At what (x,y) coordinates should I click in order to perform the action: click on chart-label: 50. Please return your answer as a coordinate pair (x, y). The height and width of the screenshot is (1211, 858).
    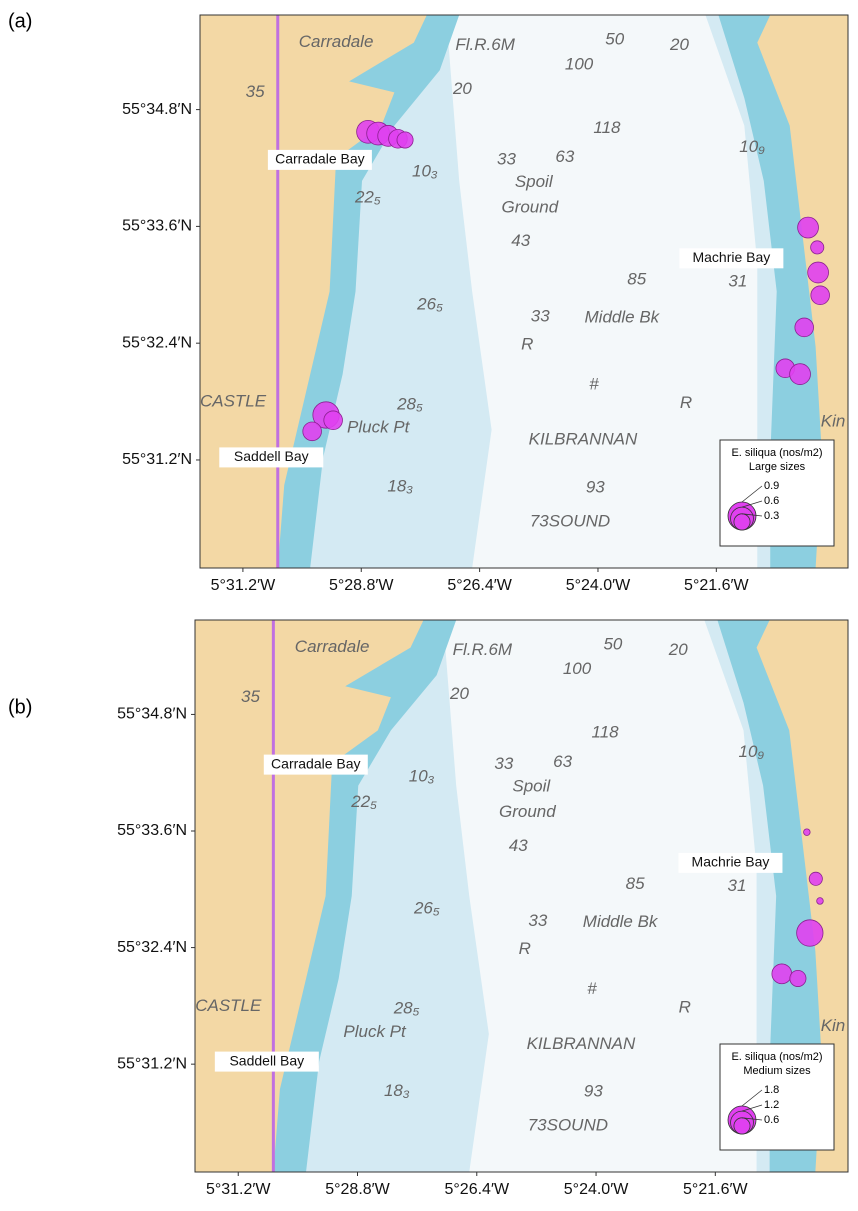
    Looking at the image, I should click on (614, 38).